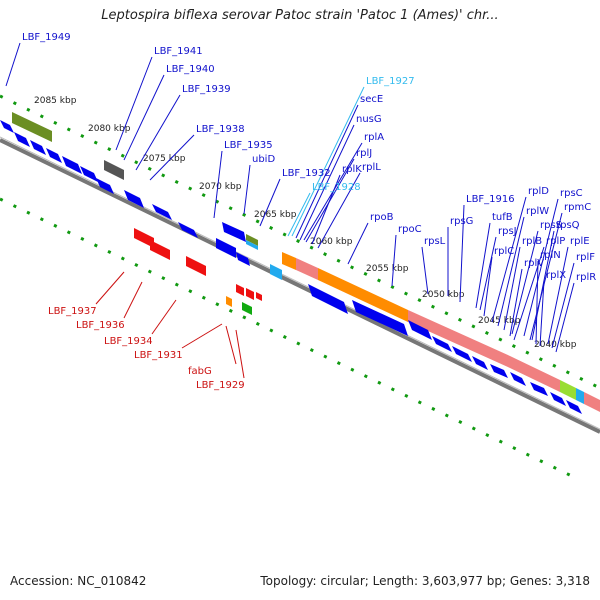  I want to click on gene-label: rpsQ, so click(568, 225).